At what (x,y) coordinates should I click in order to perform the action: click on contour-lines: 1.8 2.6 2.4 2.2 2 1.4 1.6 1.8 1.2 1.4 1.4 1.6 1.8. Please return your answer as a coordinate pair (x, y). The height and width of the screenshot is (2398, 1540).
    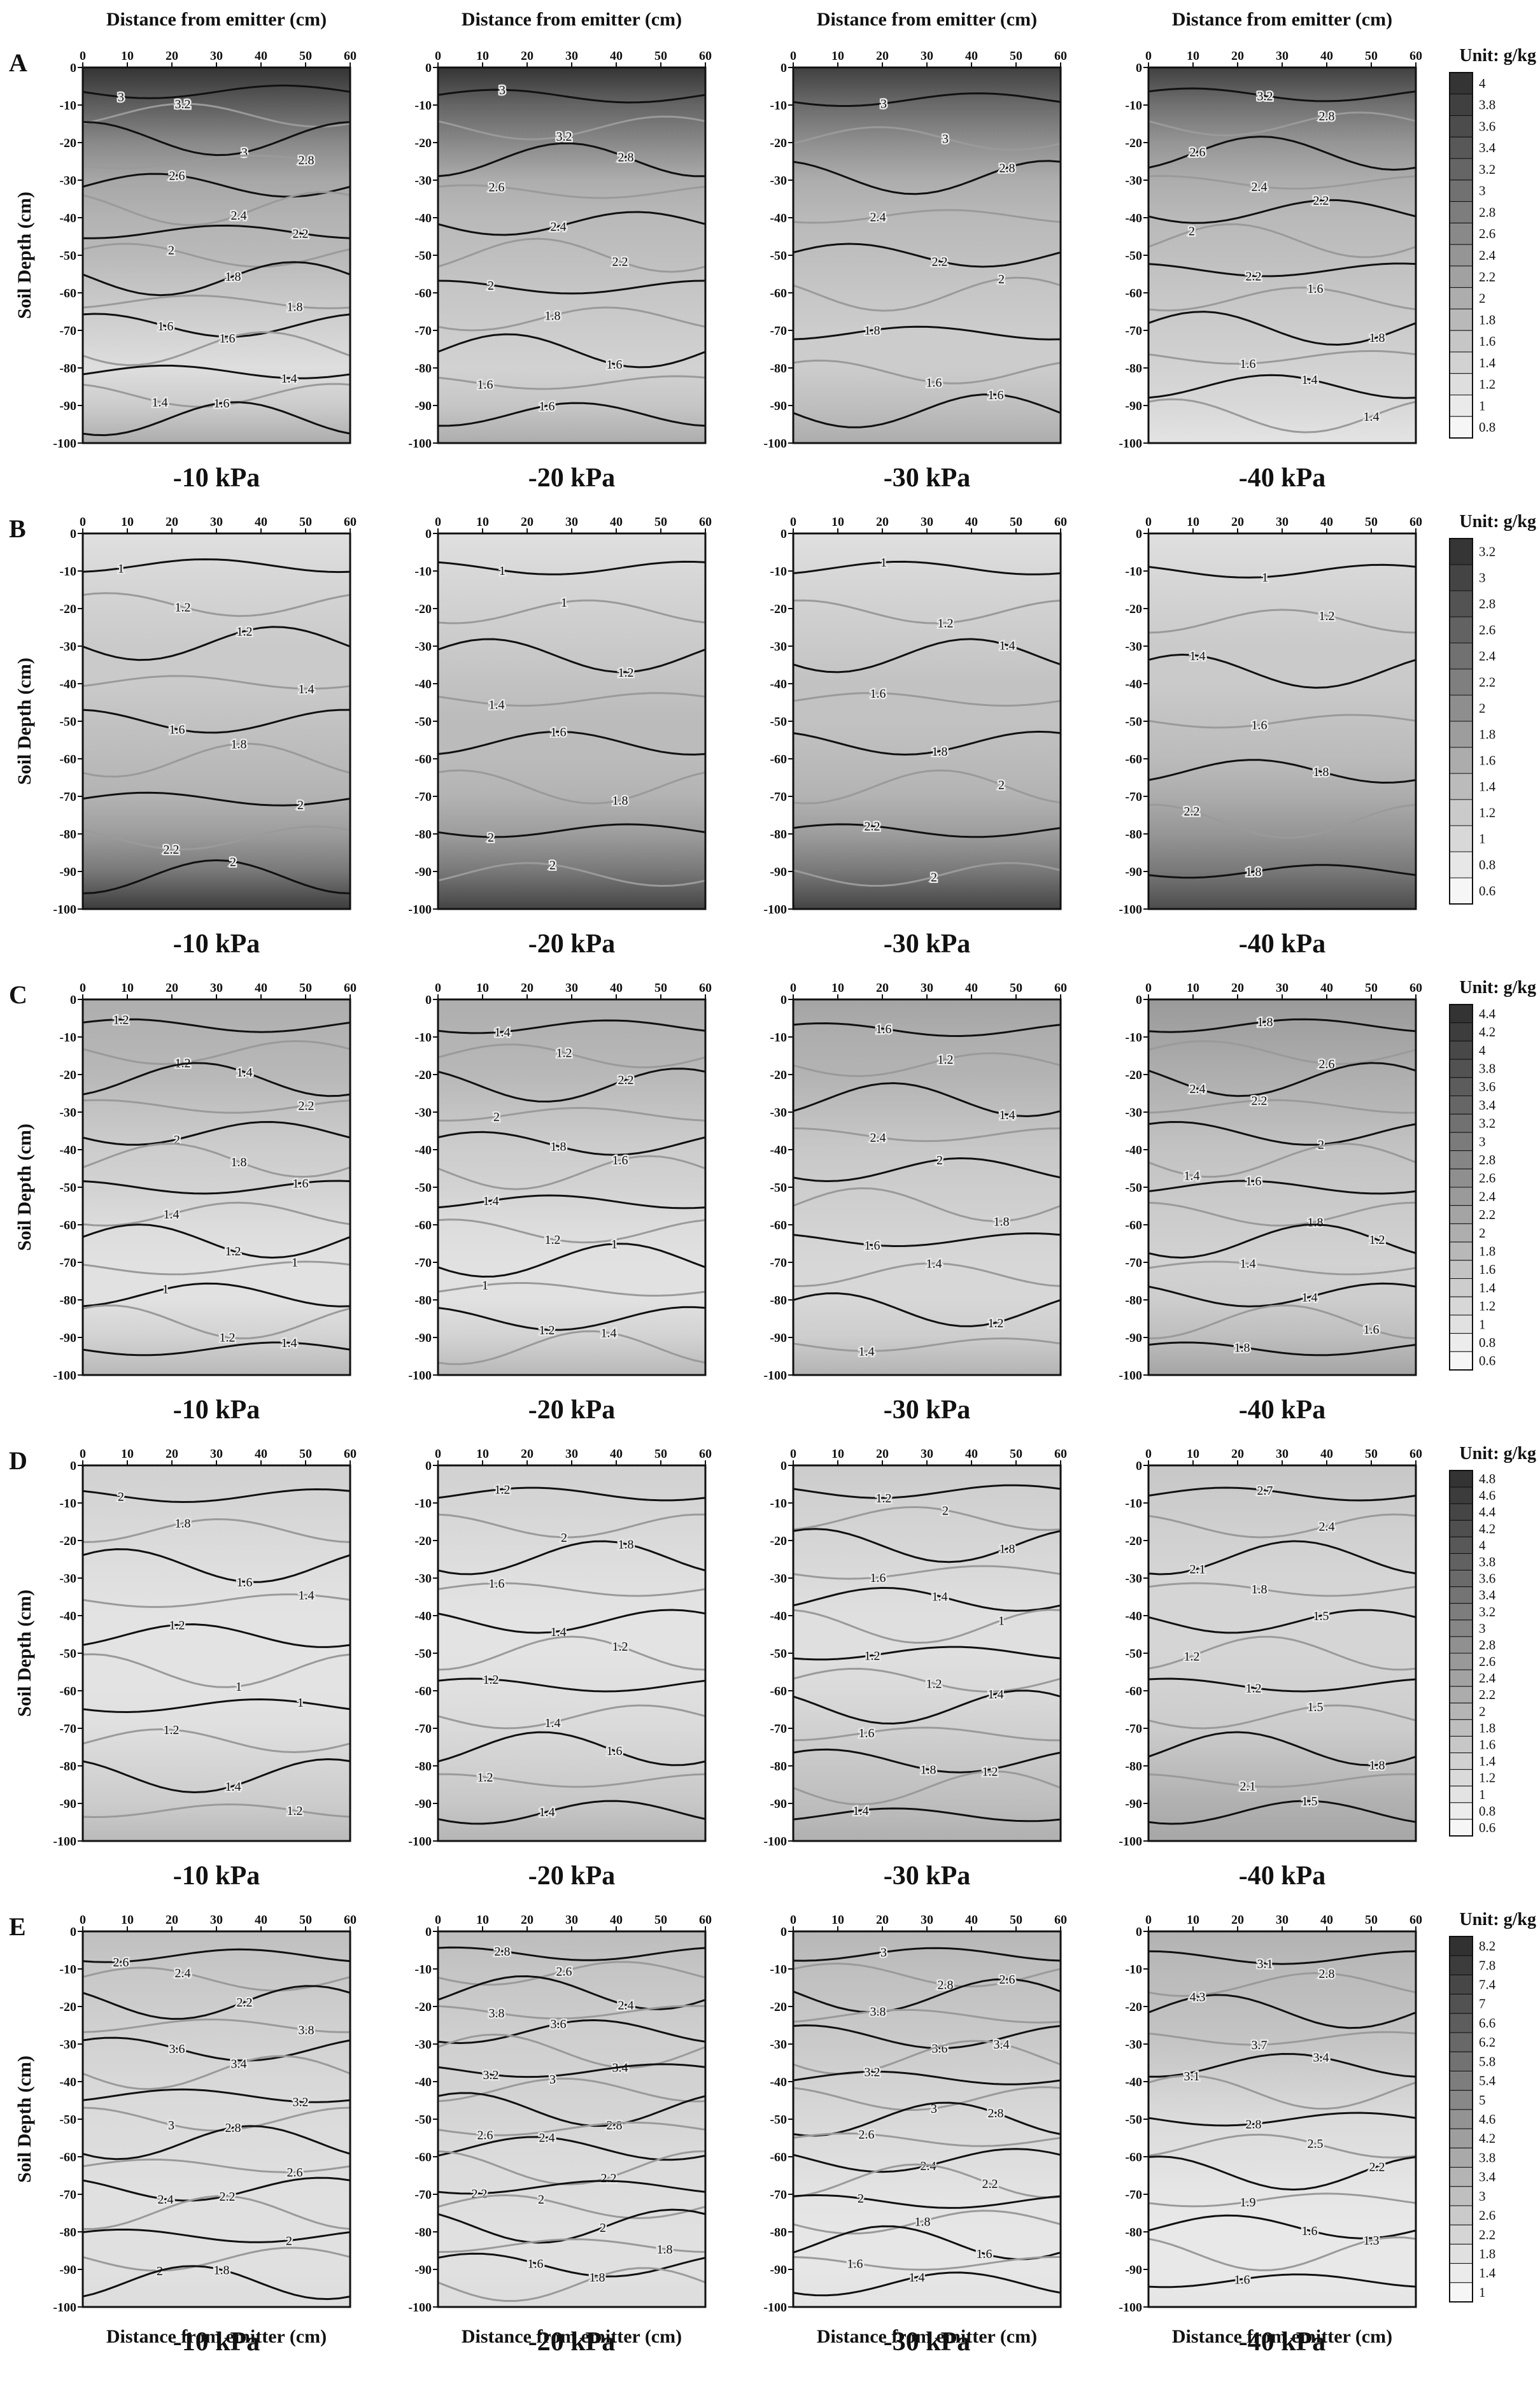
    Looking at the image, I should click on (1282, 1185).